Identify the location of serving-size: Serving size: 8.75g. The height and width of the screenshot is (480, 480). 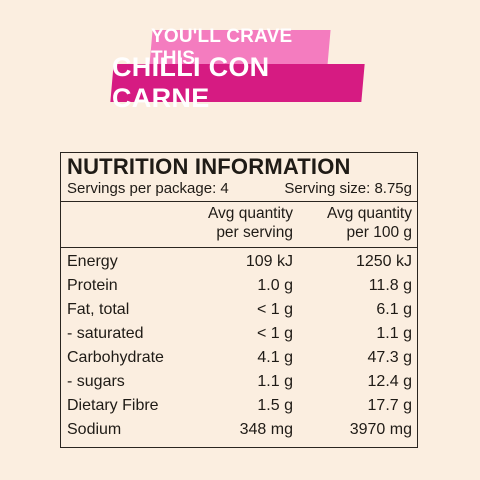
(348, 188).